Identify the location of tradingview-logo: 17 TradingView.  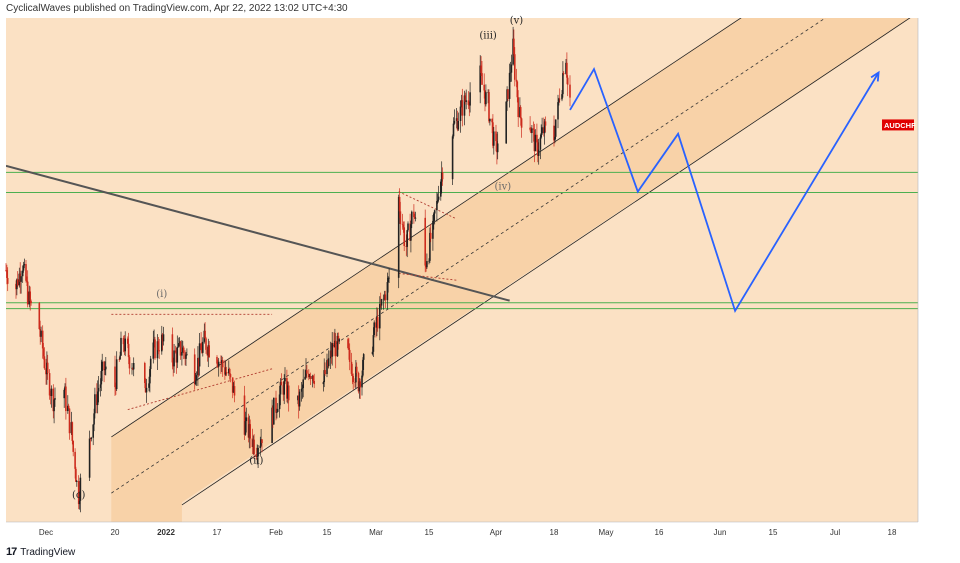
(40, 552).